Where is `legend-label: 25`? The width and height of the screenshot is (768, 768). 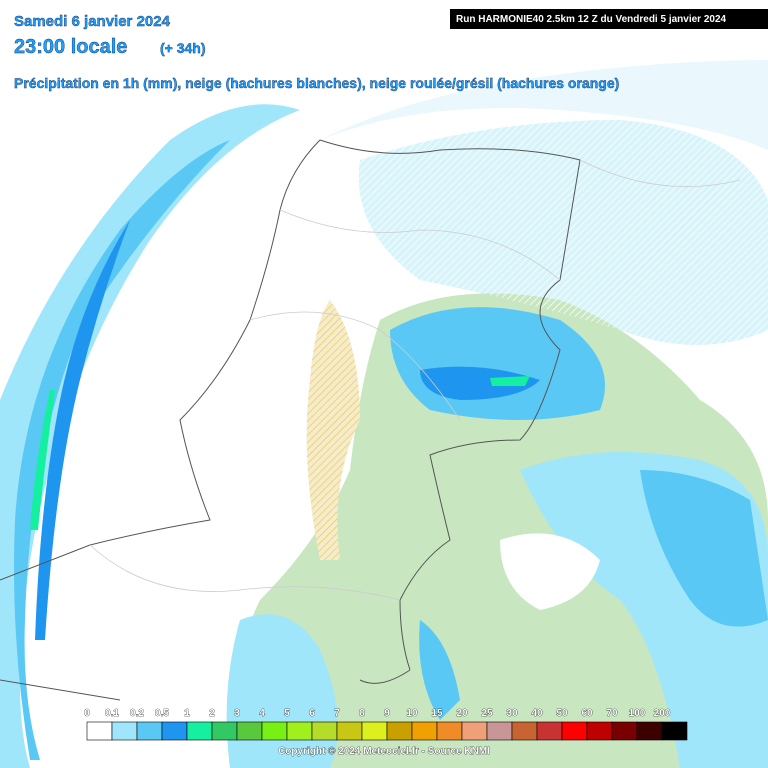 legend-label: 25 is located at coordinates (487, 713).